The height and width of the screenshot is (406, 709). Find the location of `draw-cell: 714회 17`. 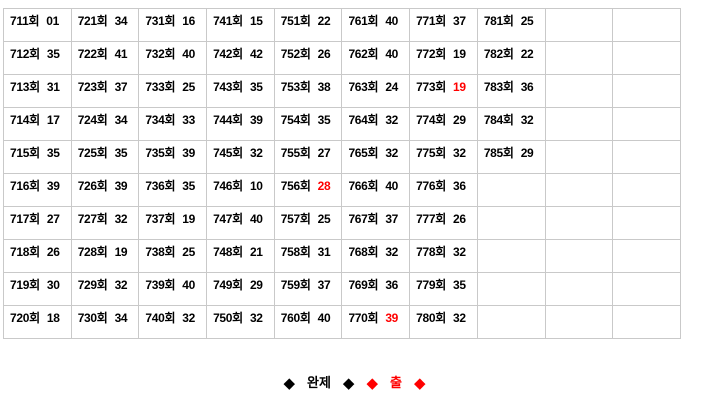

draw-cell: 714회 17 is located at coordinates (37, 124).